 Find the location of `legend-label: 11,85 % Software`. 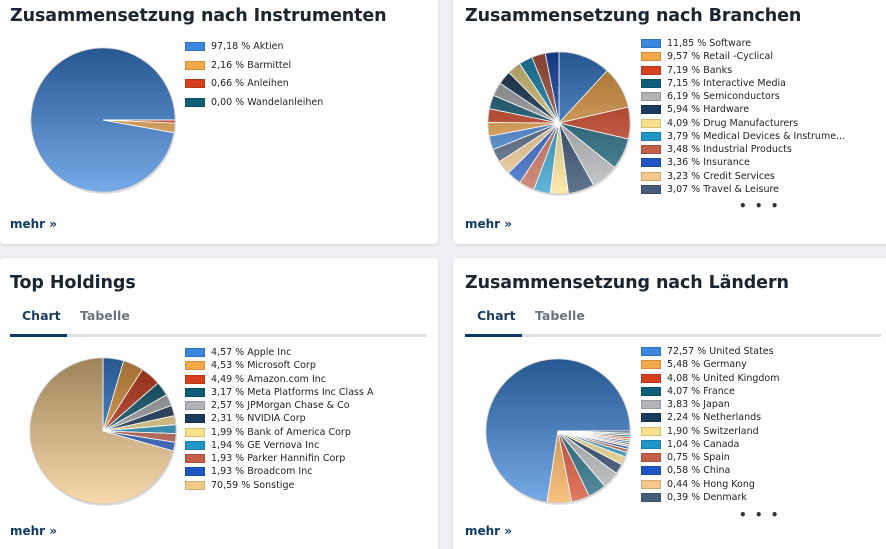

legend-label: 11,85 % Software is located at coordinates (709, 44).